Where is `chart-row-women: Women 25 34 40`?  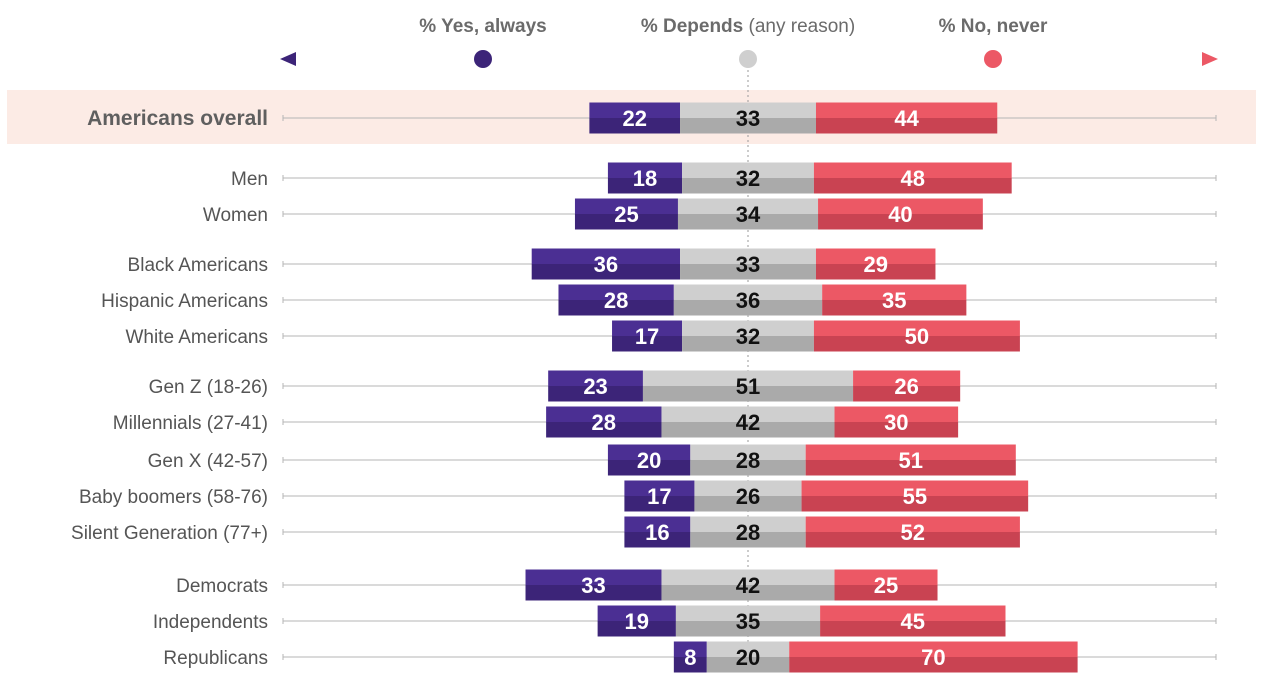 chart-row-women: Women 25 34 40 is located at coordinates (710, 214).